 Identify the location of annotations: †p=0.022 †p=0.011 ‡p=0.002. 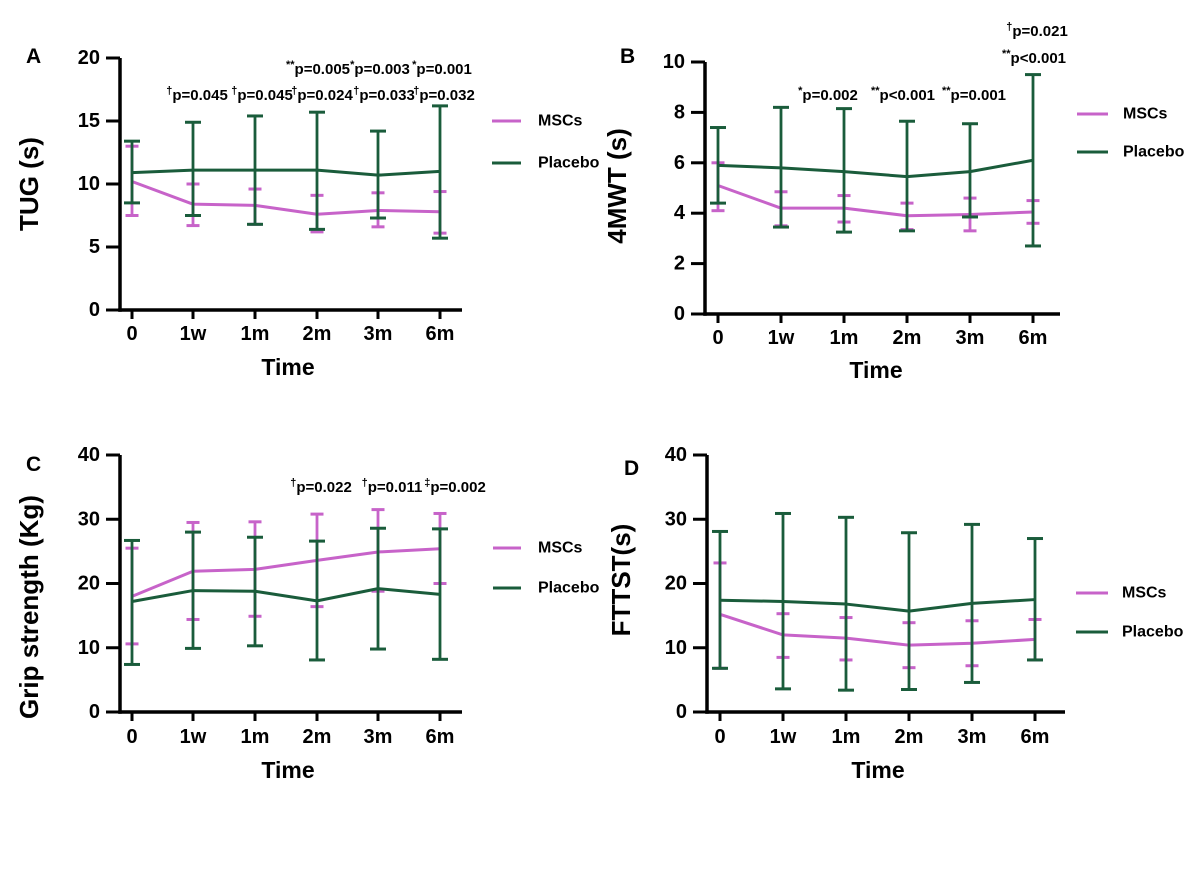
(388, 486).